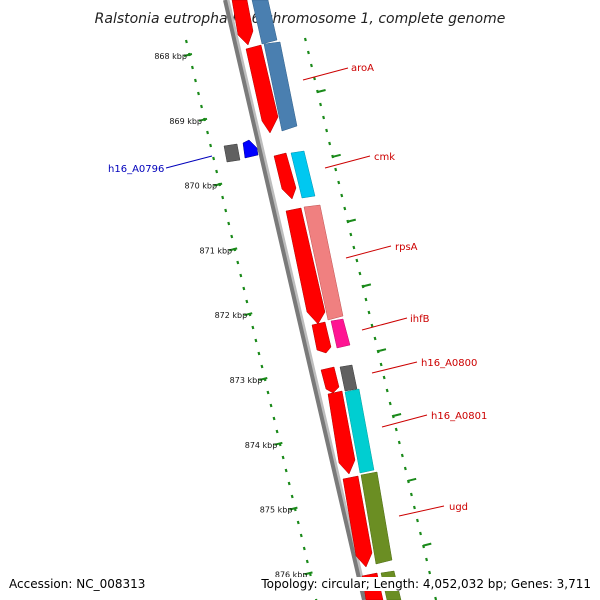 This screenshot has width=600, height=600. Describe the element at coordinates (303, 174) in the screenshot. I see `feature-cmk` at that location.